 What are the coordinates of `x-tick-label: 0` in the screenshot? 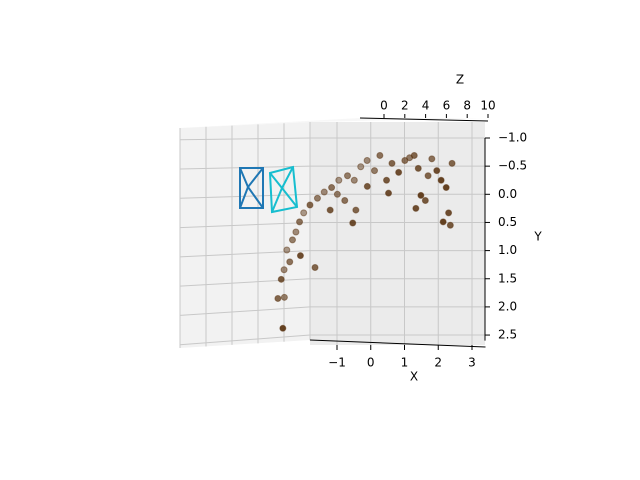 It's located at (371, 363).